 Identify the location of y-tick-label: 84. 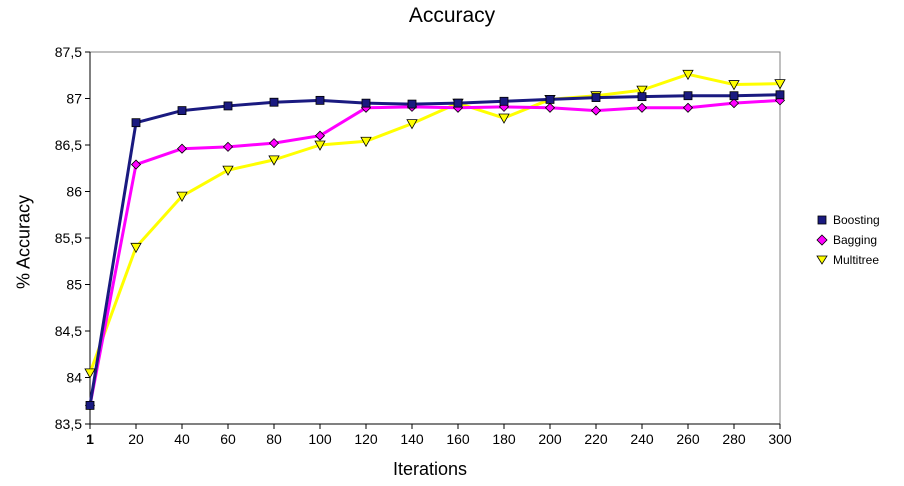
(74, 378).